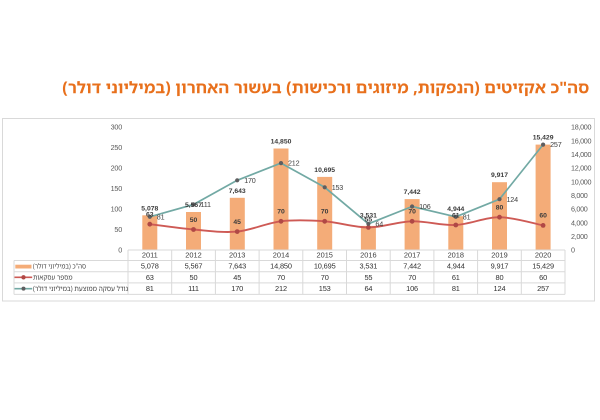 The height and width of the screenshot is (420, 600). What do you see at coordinates (579, 222) in the screenshot?
I see `svg-text: 4,000` at bounding box center [579, 222].